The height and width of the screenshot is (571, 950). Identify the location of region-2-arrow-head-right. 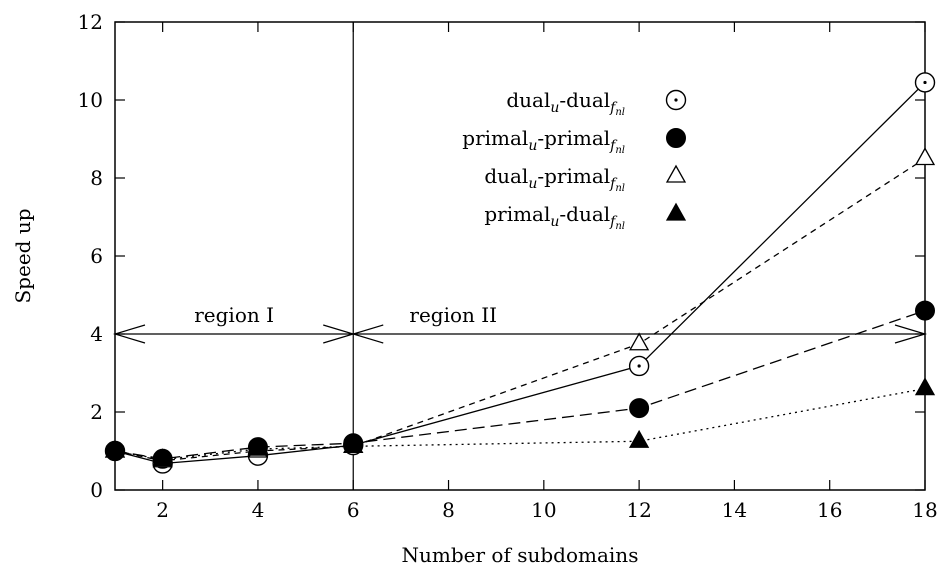
(911, 334).